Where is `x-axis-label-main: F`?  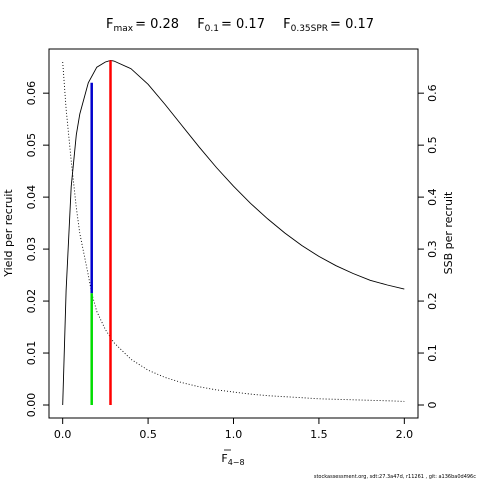 x-axis-label-main: F is located at coordinates (224, 458).